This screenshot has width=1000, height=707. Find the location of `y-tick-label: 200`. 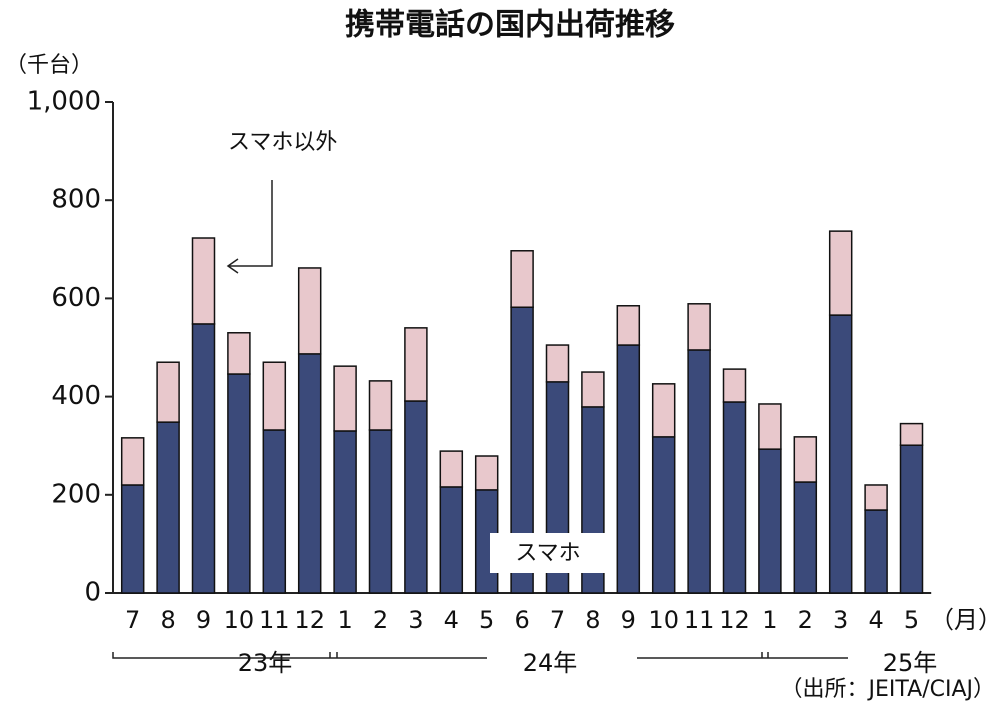

y-tick-label: 200 is located at coordinates (76, 494).